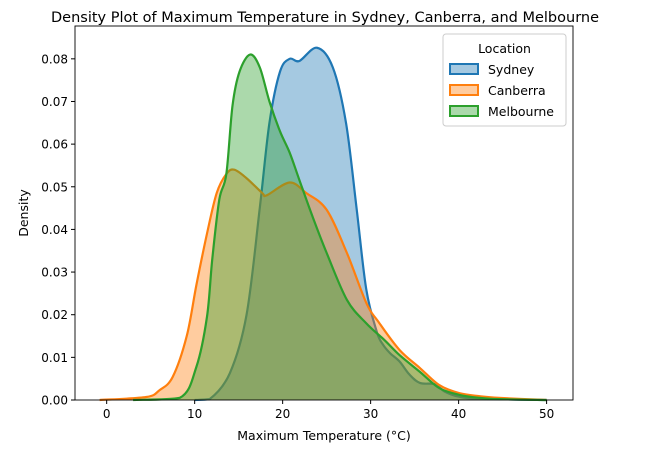  Describe the element at coordinates (54, 102) in the screenshot. I see `y-tick-label: 0.07` at that location.